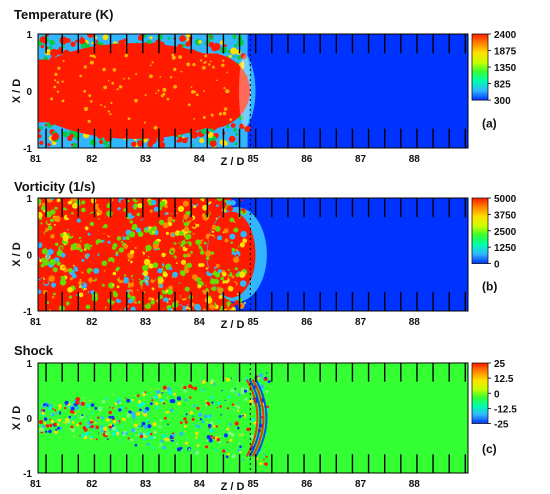  I want to click on colorbar-tick-label: 825, so click(502, 85).